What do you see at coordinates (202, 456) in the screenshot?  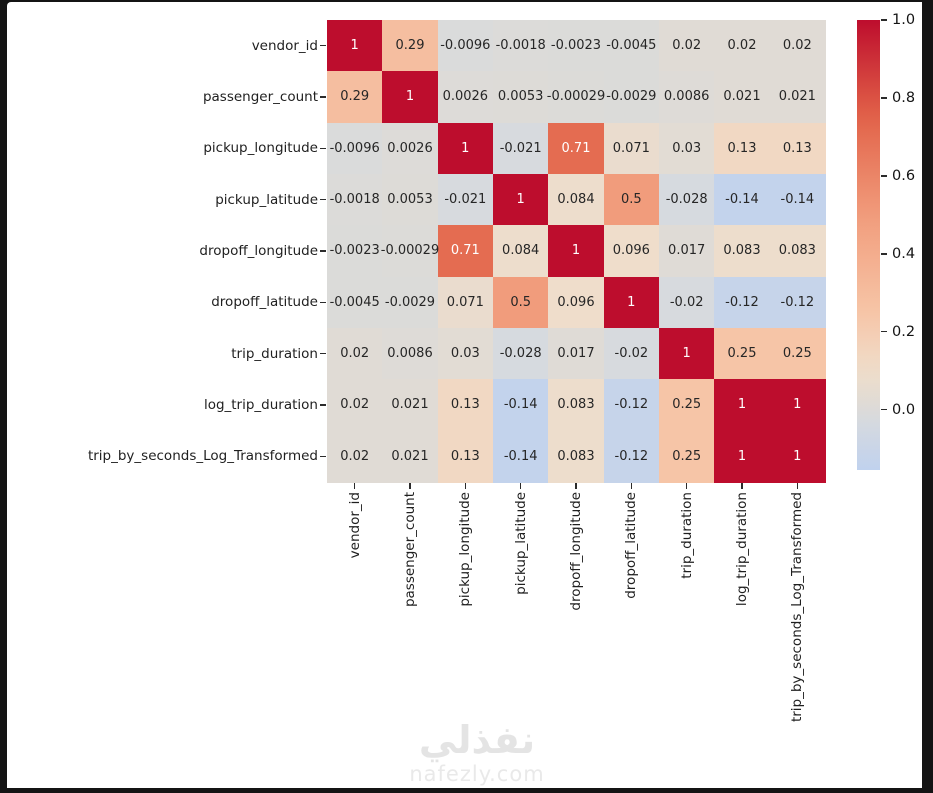 I see `row-label-trip_by_seconds_Log_Transformed: trip_by_seconds_Log_Transformed` at bounding box center [202, 456].